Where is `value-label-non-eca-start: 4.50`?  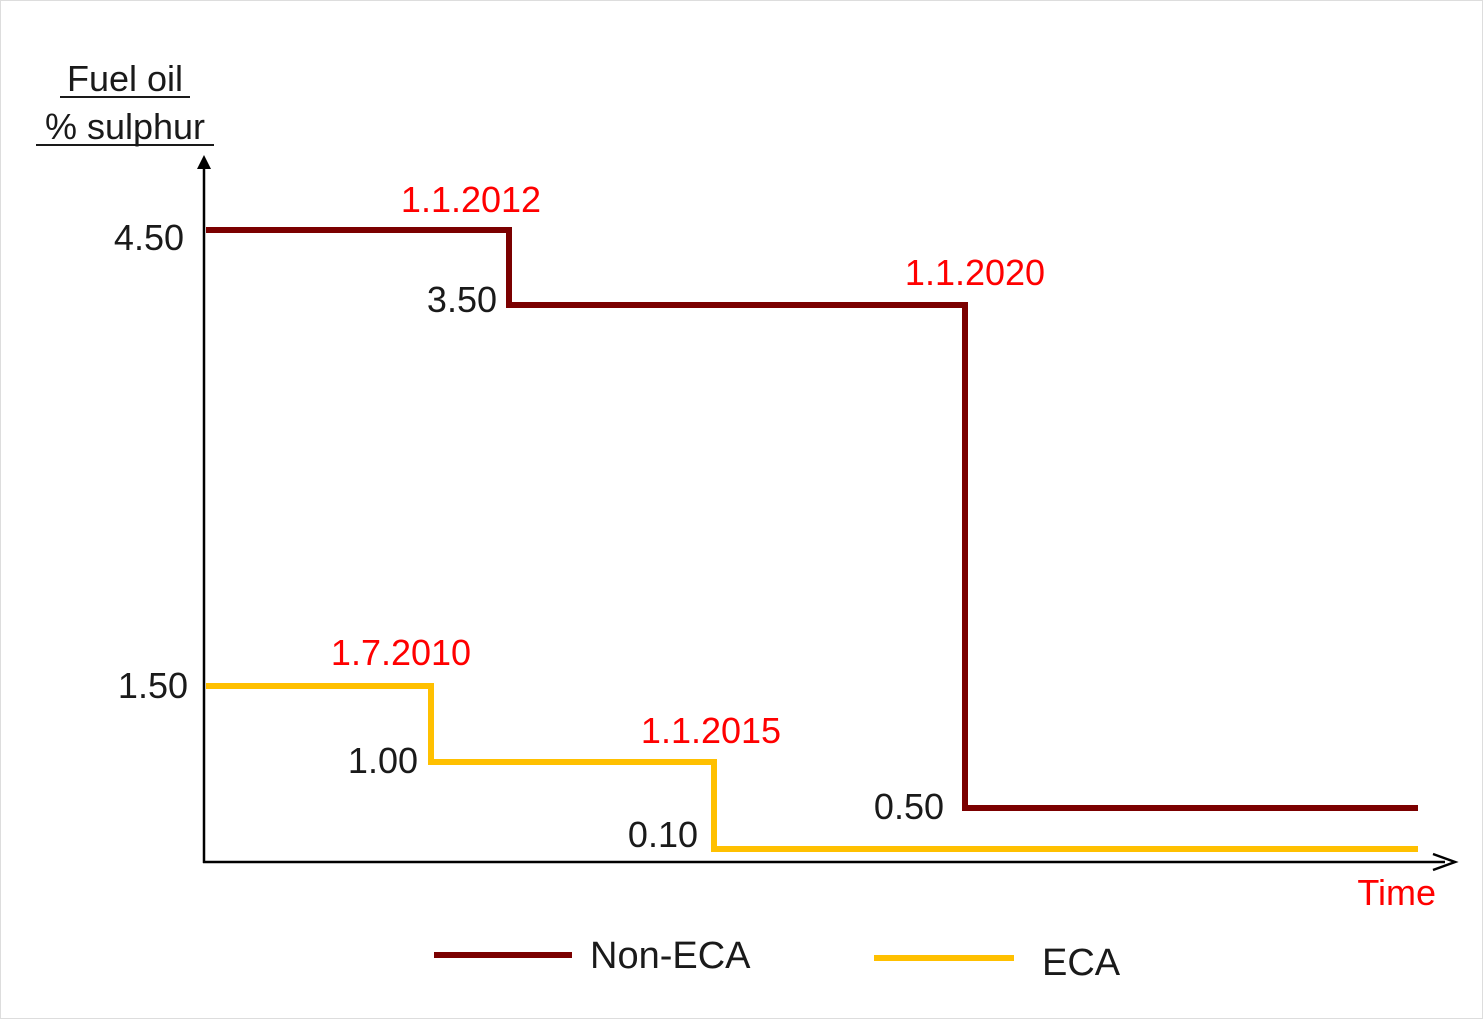 value-label-non-eca-start: 4.50 is located at coordinates (149, 237).